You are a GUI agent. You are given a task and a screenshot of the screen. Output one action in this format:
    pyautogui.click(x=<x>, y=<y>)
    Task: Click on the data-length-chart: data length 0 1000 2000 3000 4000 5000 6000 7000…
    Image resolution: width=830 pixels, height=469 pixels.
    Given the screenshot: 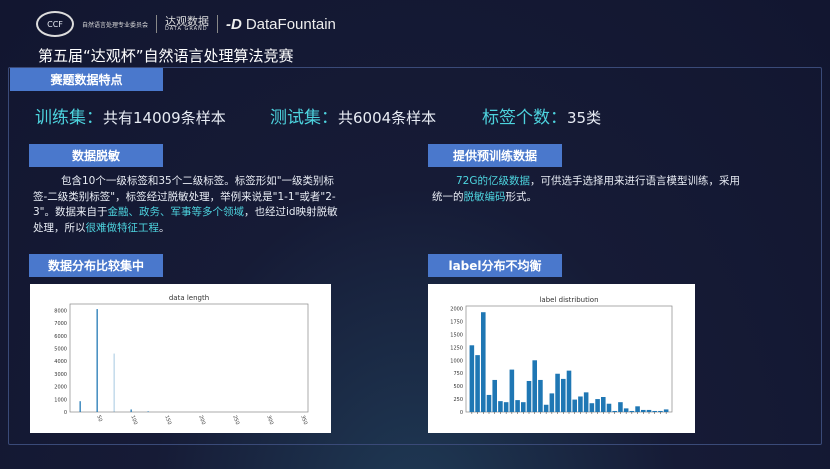 What is the action you would take?
    pyautogui.click(x=180, y=358)
    